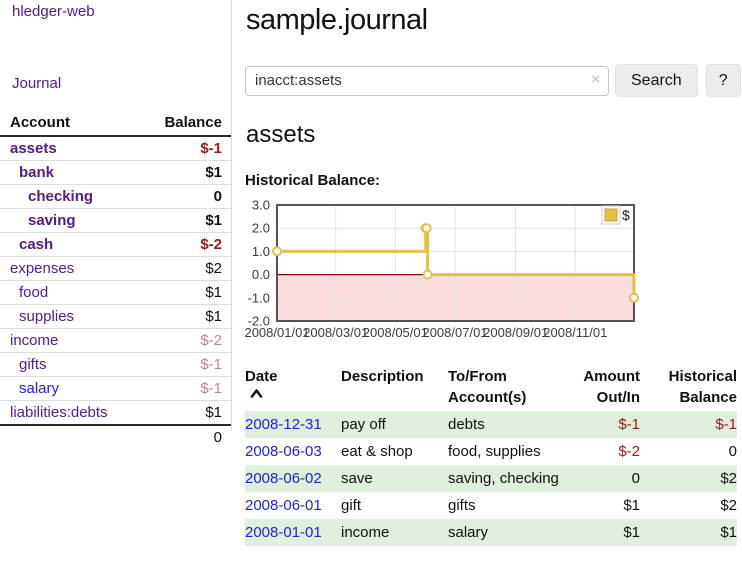 The width and height of the screenshot is (742, 582). I want to click on transaction-description: gift, so click(351, 505).